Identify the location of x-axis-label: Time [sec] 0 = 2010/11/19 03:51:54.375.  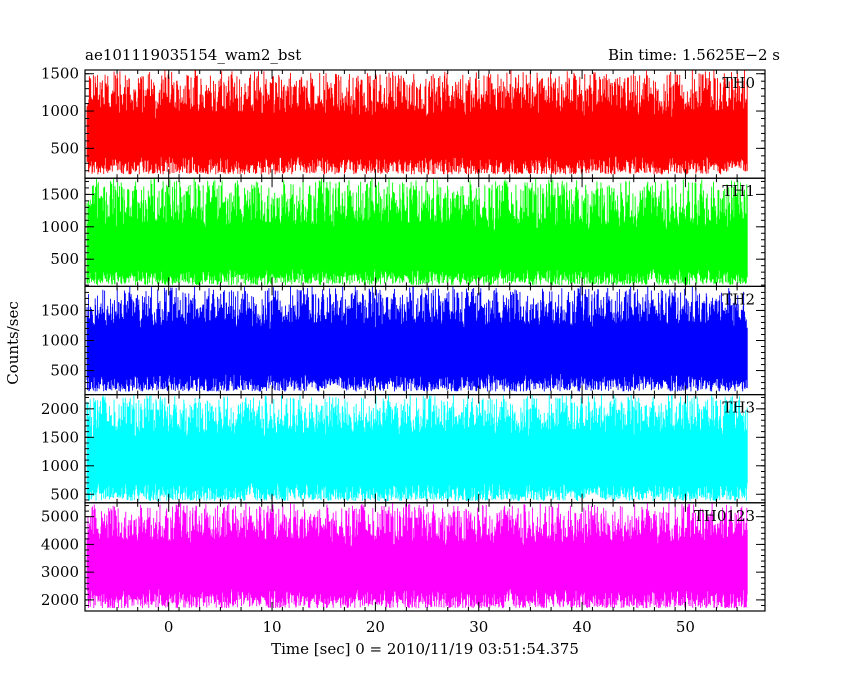
(425, 649).